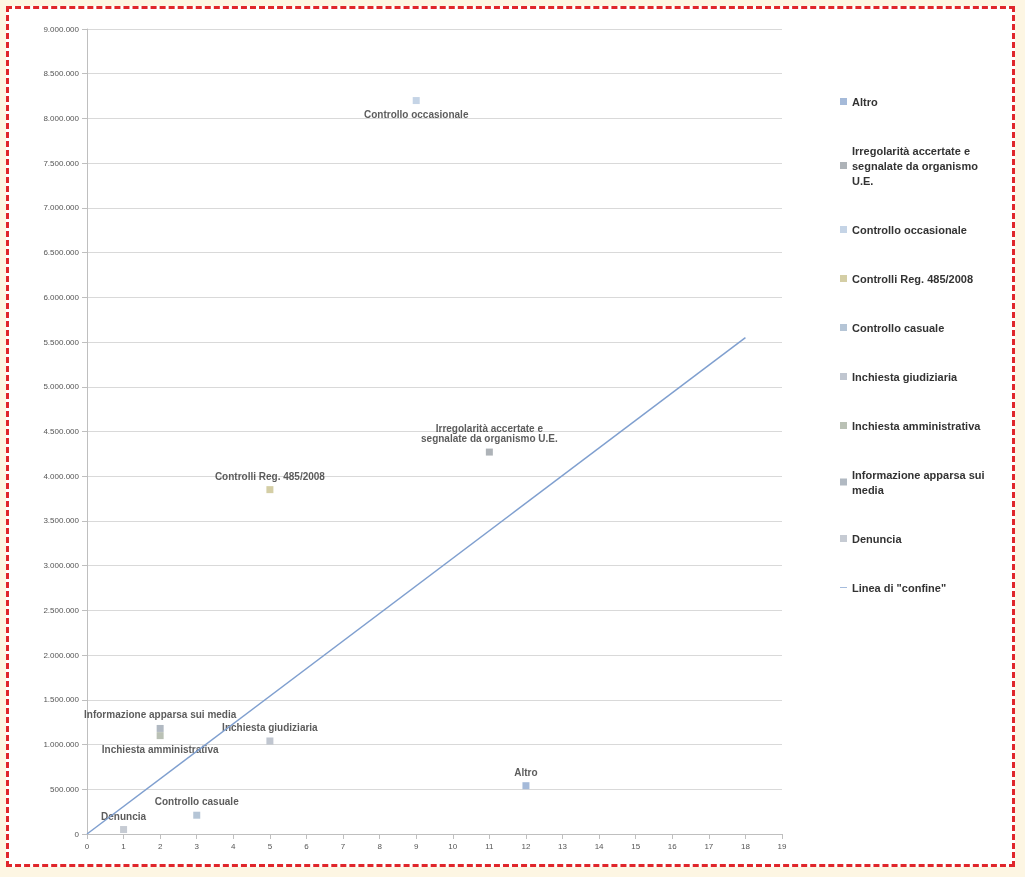 The image size is (1025, 877). Describe the element at coordinates (197, 846) in the screenshot. I see `x-tick-label: 3` at that location.